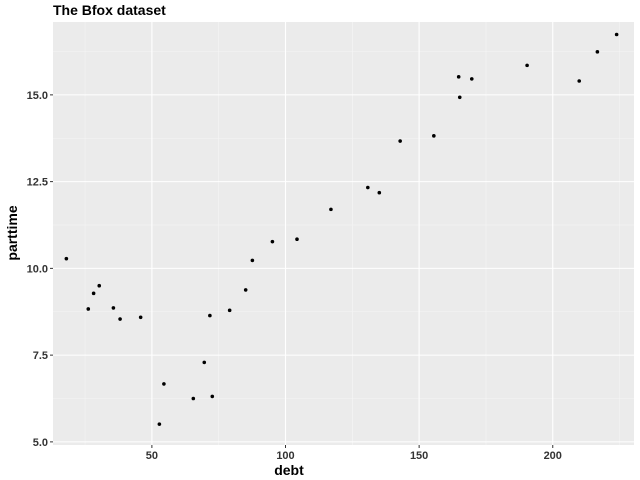  I want to click on y-tick-label: 15.0, so click(37, 96).